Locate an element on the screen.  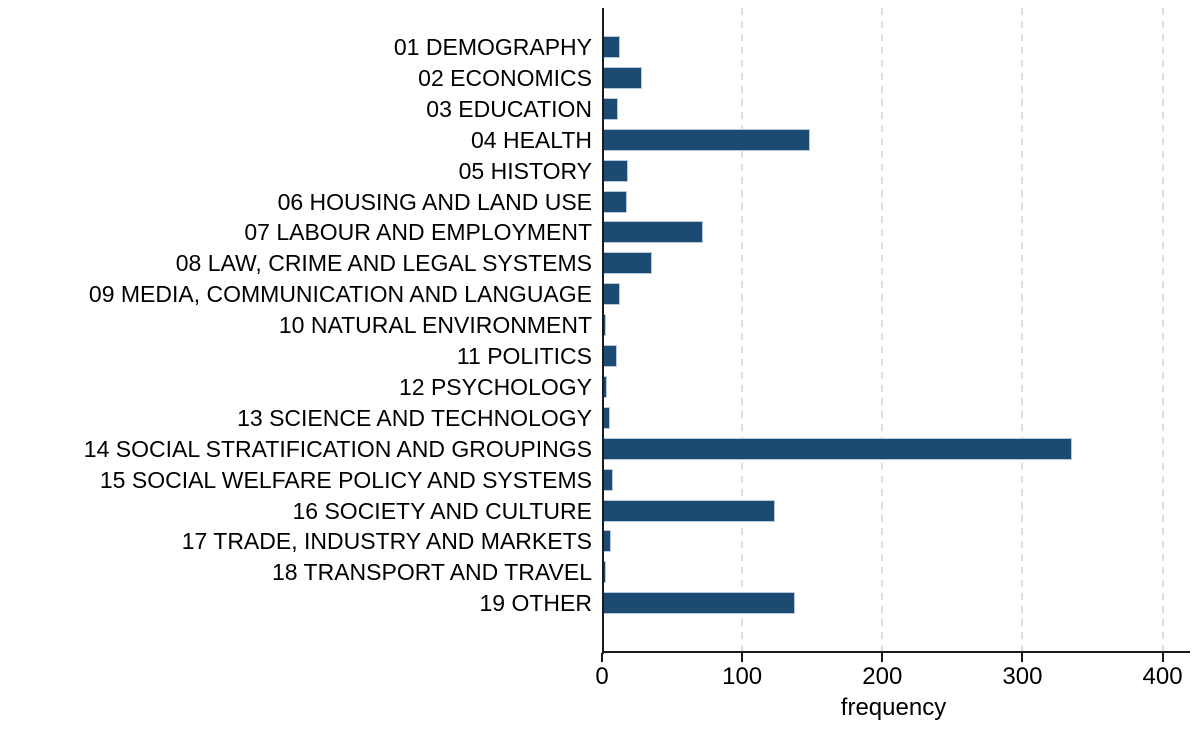
category-label-03: 03 EDUCATION is located at coordinates (509, 108).